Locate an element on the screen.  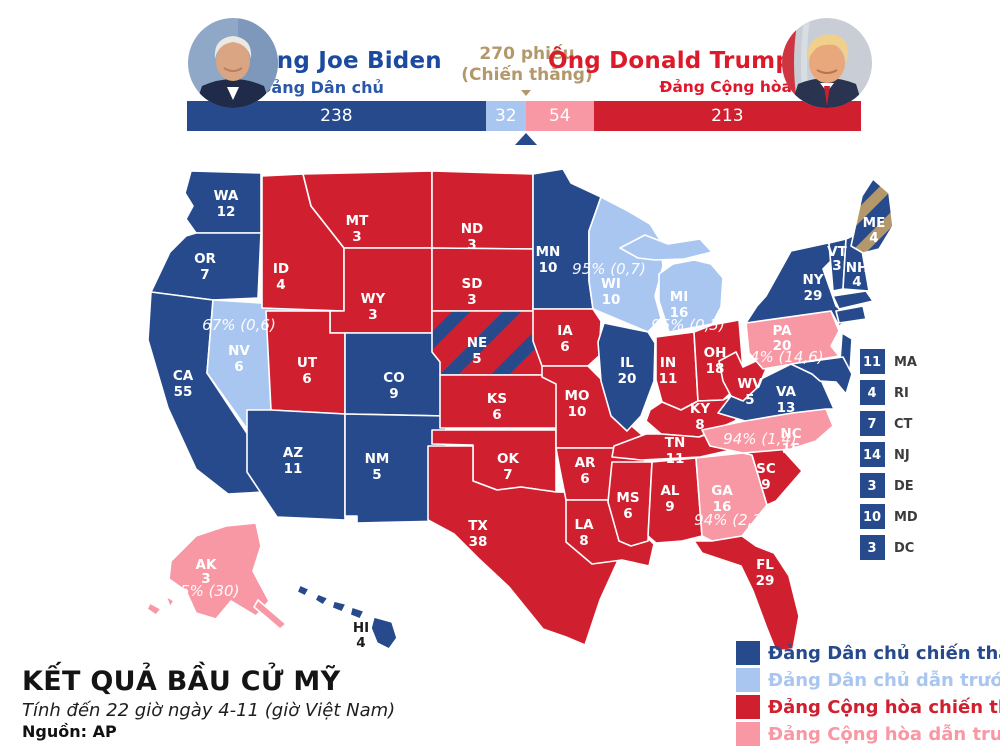
trump-avatar-graphic is located at coordinates (827, 63).